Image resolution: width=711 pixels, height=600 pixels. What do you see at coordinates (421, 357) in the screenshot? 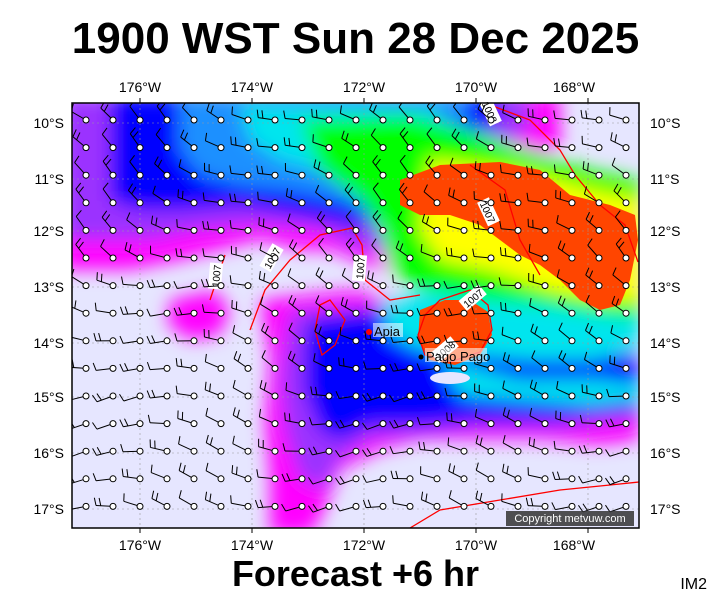
I see `pago-pago-marker-icon` at bounding box center [421, 357].